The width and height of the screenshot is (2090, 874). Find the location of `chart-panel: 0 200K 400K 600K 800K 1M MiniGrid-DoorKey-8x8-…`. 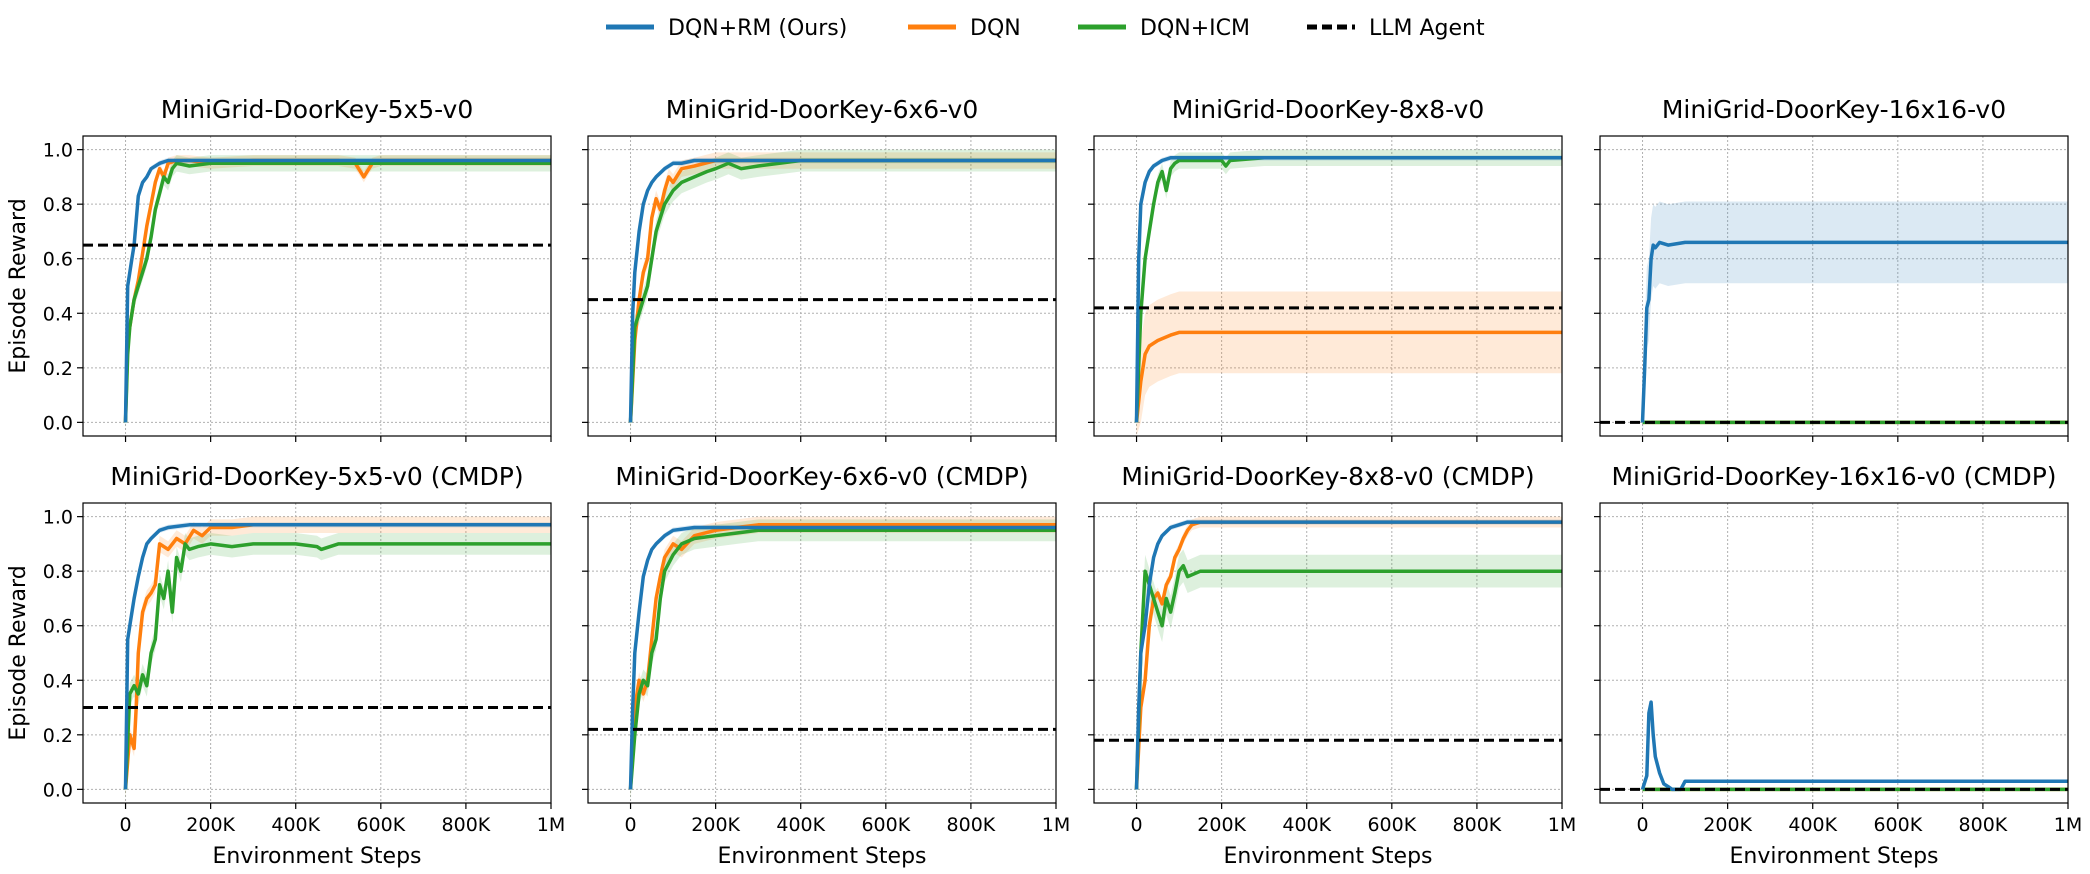

chart-panel: 0 200K 400K 600K 800K 1M MiniGrid-DoorKey-8x8-… is located at coordinates (1332, 665).